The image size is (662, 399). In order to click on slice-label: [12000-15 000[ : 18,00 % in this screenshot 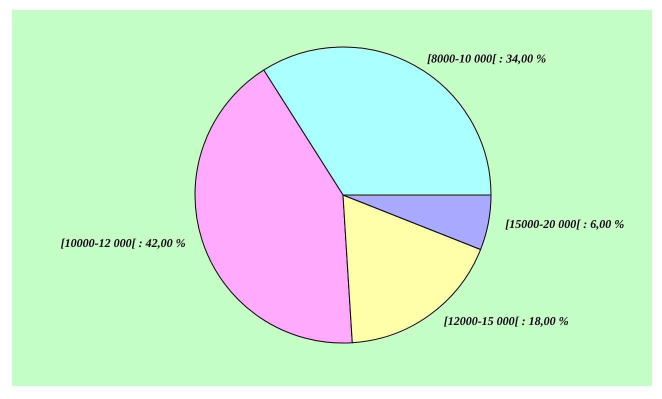, I will do `click(506, 321)`.